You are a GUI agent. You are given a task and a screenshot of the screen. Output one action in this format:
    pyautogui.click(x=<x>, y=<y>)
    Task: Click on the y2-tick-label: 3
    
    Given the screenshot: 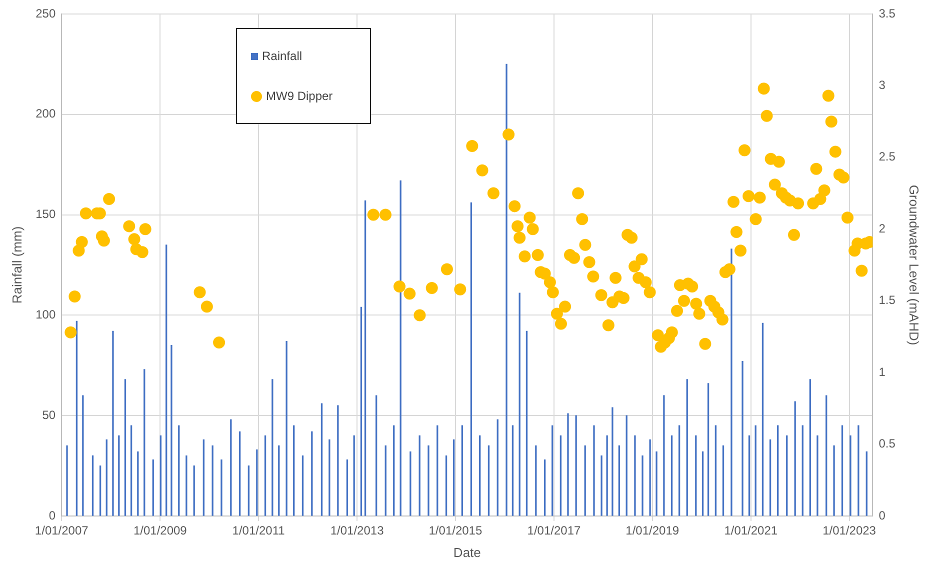 What is the action you would take?
    pyautogui.click(x=882, y=85)
    